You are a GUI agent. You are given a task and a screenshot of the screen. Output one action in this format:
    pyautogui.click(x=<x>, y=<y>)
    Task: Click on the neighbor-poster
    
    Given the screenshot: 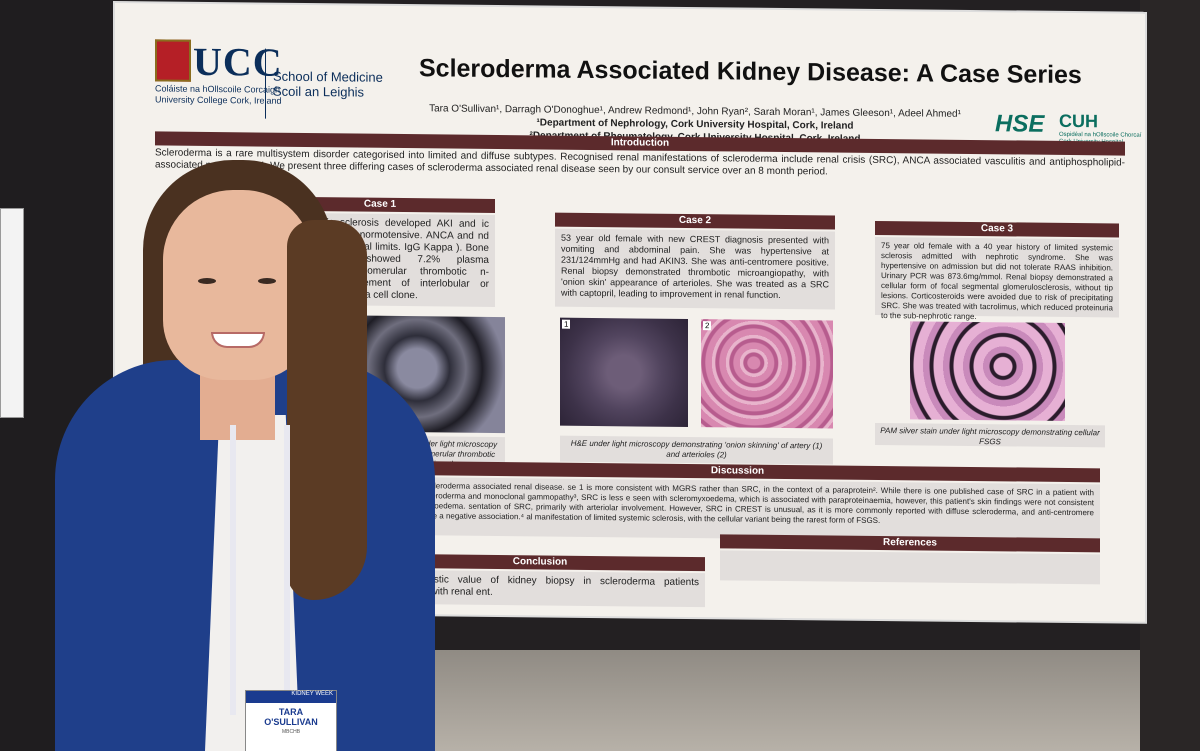 What is the action you would take?
    pyautogui.click(x=12, y=313)
    